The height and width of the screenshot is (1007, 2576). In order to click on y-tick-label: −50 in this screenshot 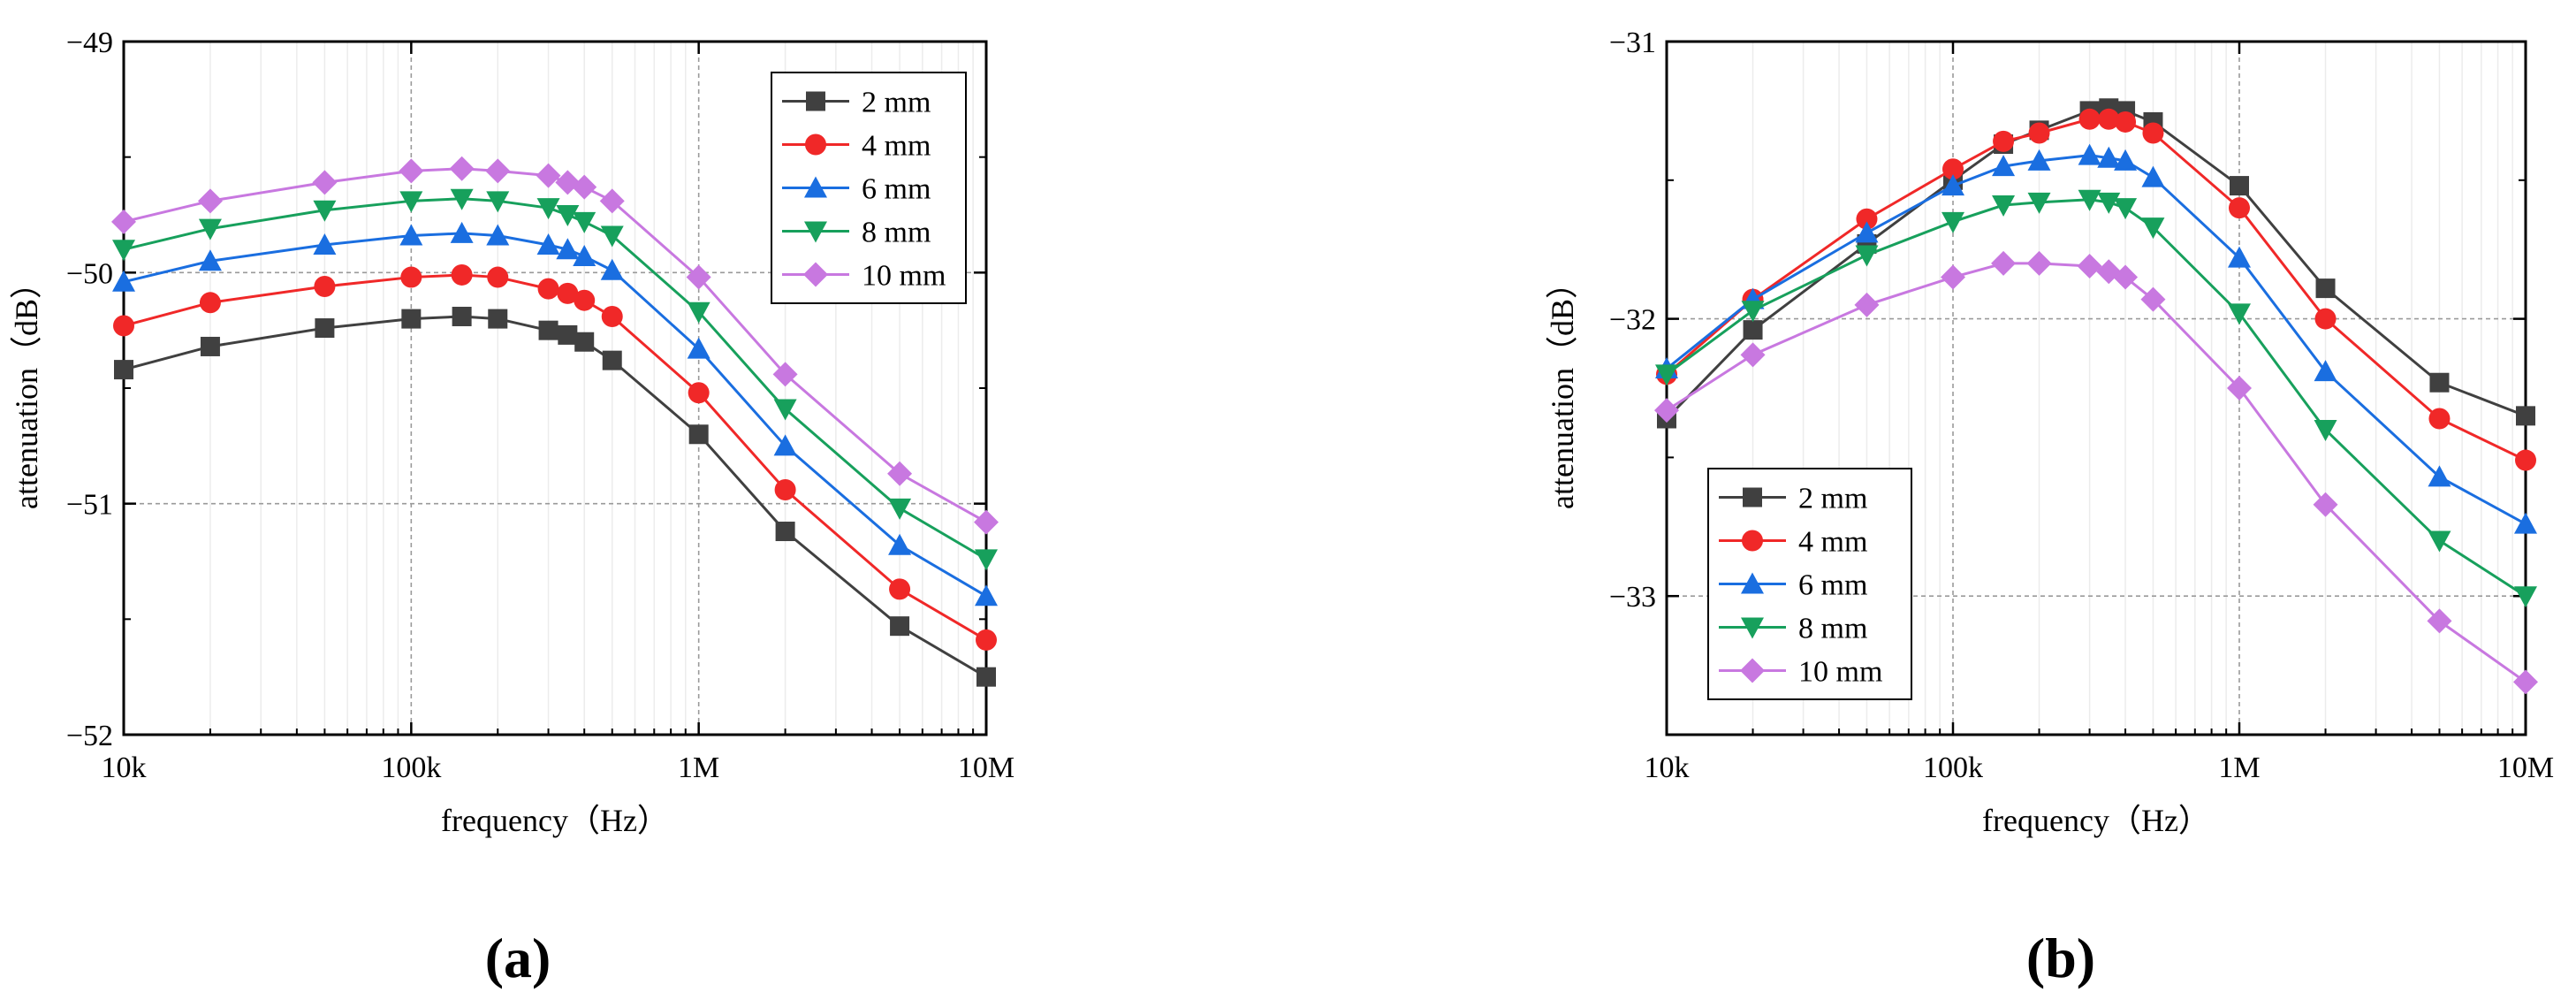, I will do `click(90, 273)`.